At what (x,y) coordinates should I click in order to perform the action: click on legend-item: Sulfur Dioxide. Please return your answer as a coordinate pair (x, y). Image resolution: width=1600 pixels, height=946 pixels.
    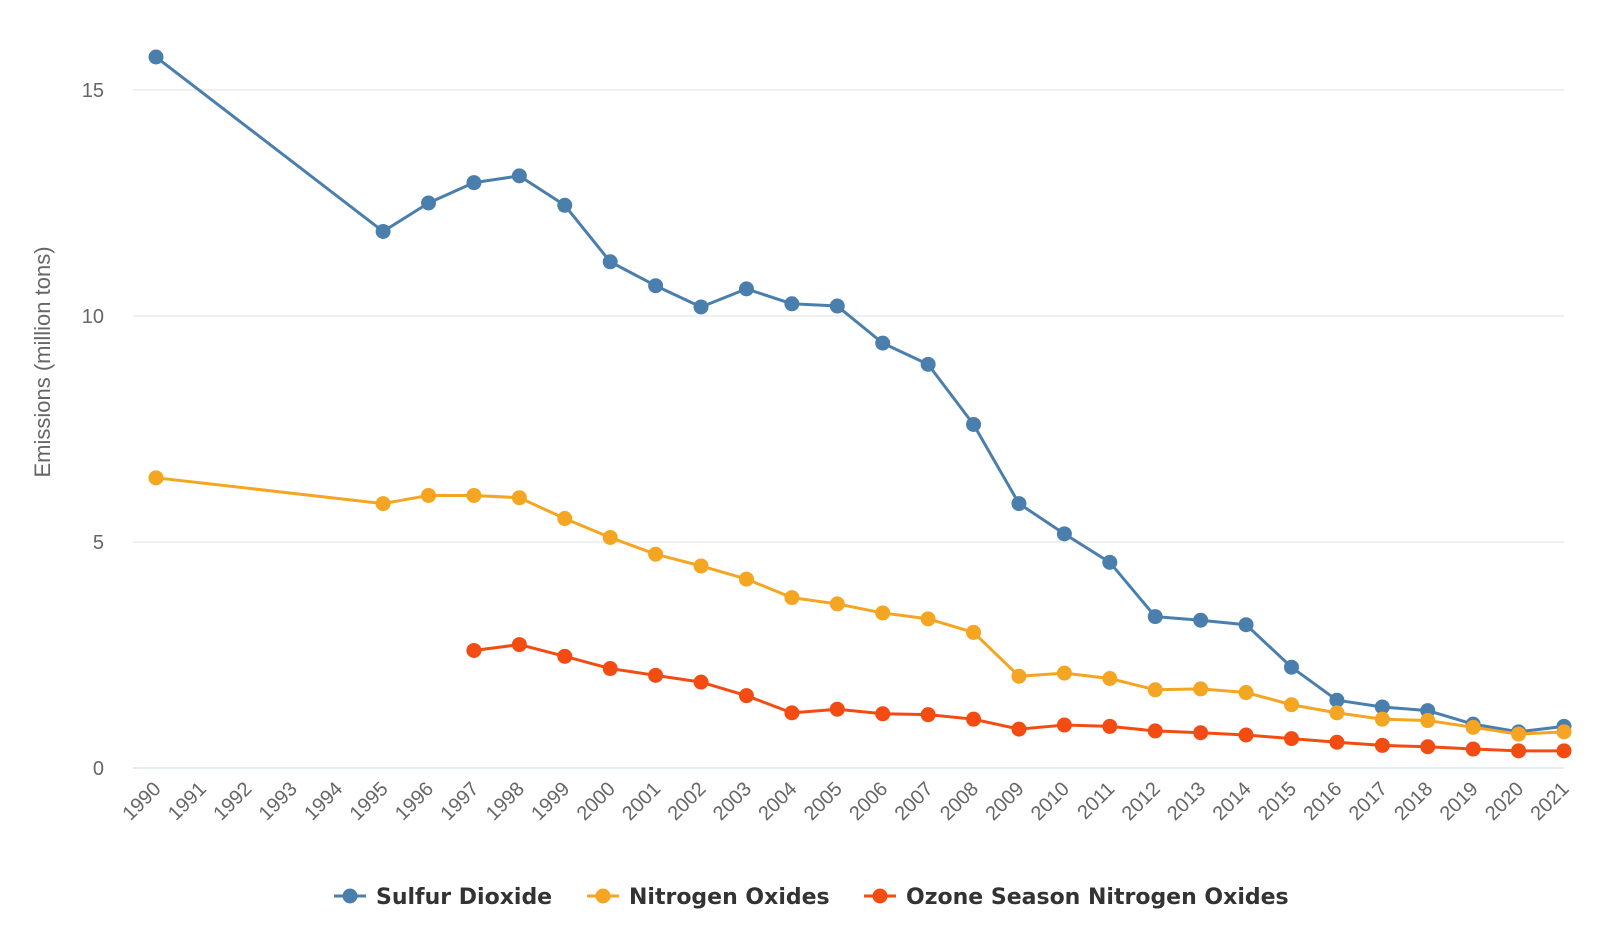
    Looking at the image, I should click on (443, 897).